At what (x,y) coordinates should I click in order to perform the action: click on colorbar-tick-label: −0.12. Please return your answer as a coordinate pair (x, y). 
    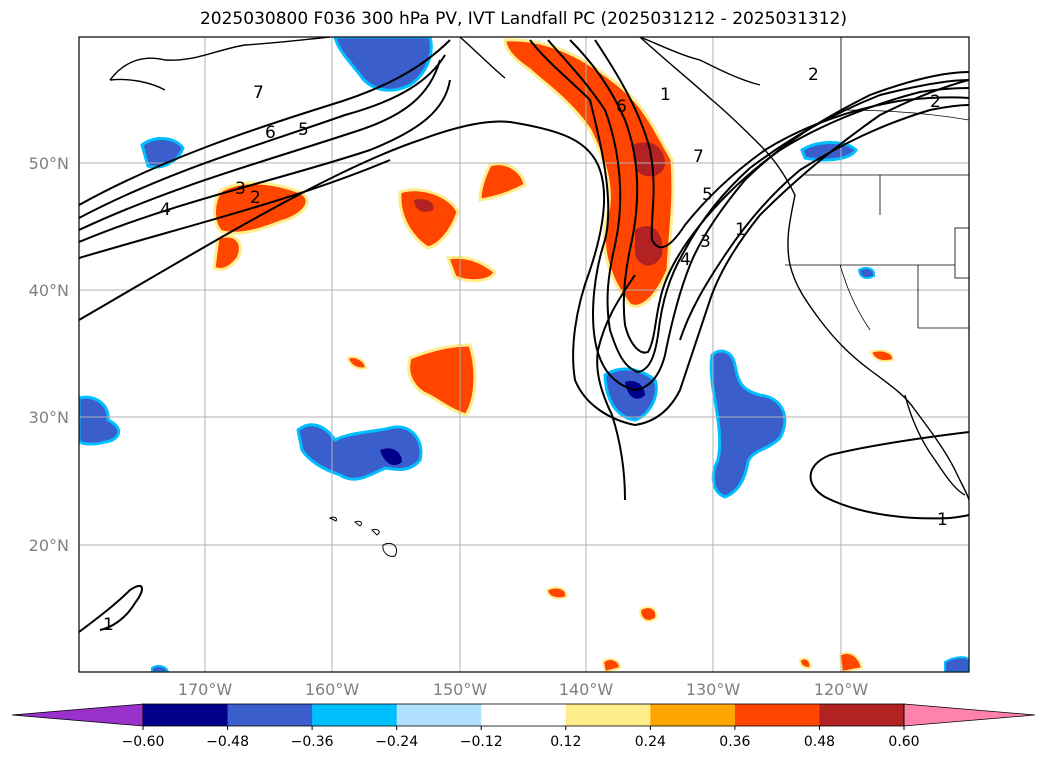
    Looking at the image, I should click on (481, 742).